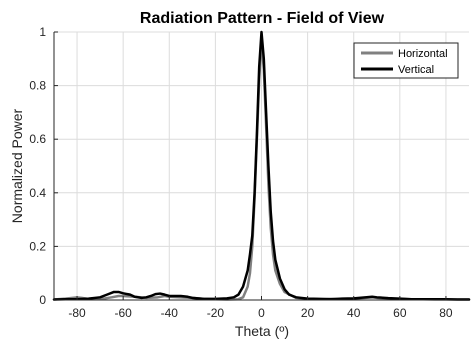 This screenshot has height=342, width=471. What do you see at coordinates (354, 313) in the screenshot?
I see `x-tick-label-6: 40` at bounding box center [354, 313].